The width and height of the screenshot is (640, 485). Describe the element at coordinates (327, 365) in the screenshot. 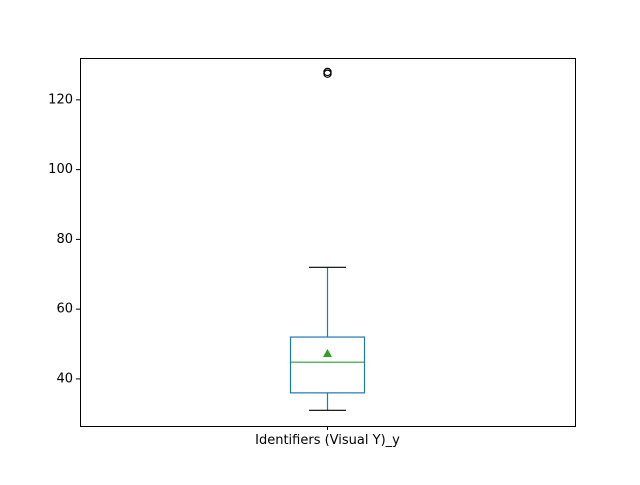

I see `iqr-box` at that location.